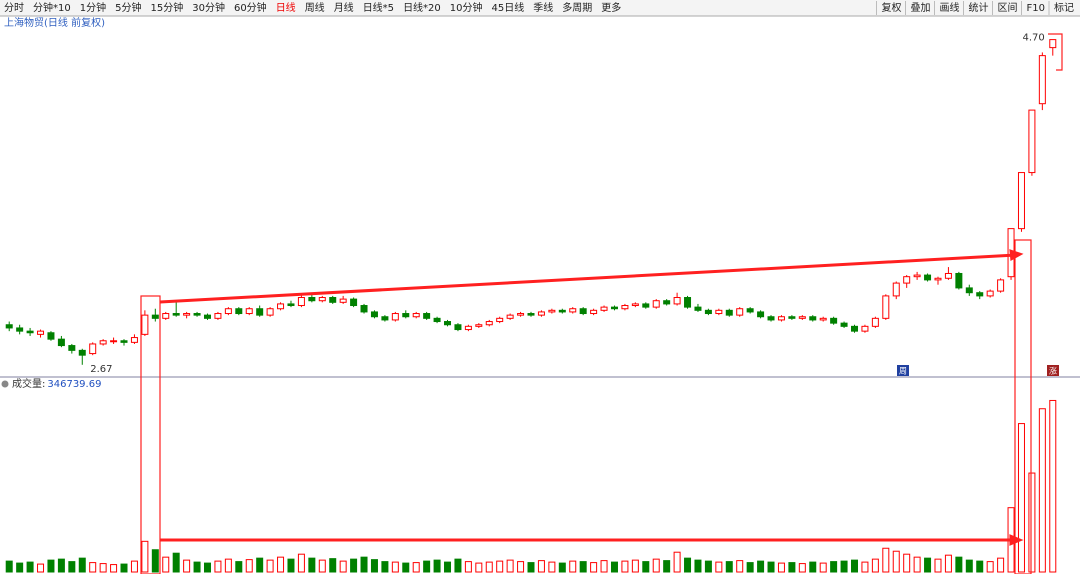 This screenshot has width=1080, height=574. Describe the element at coordinates (14, 8) in the screenshot. I see `toolbar-button: 分时` at that location.